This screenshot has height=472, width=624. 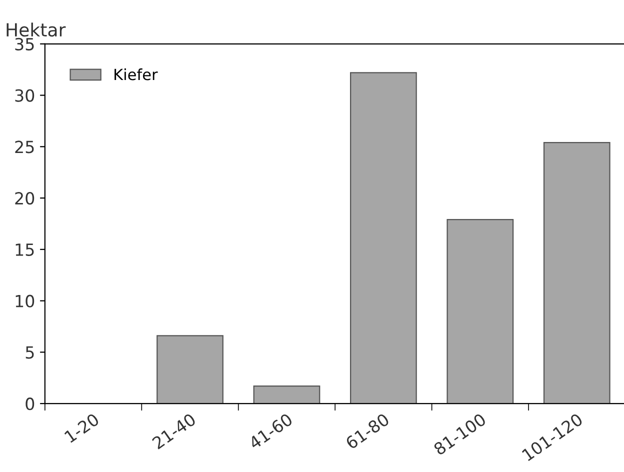 What do you see at coordinates (24, 95) in the screenshot?
I see `y-tick-label: 30` at bounding box center [24, 95].